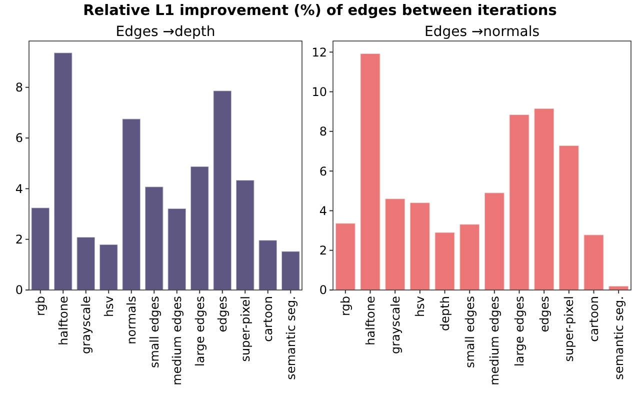  I want to click on y-tick-label: 12, so click(319, 52).